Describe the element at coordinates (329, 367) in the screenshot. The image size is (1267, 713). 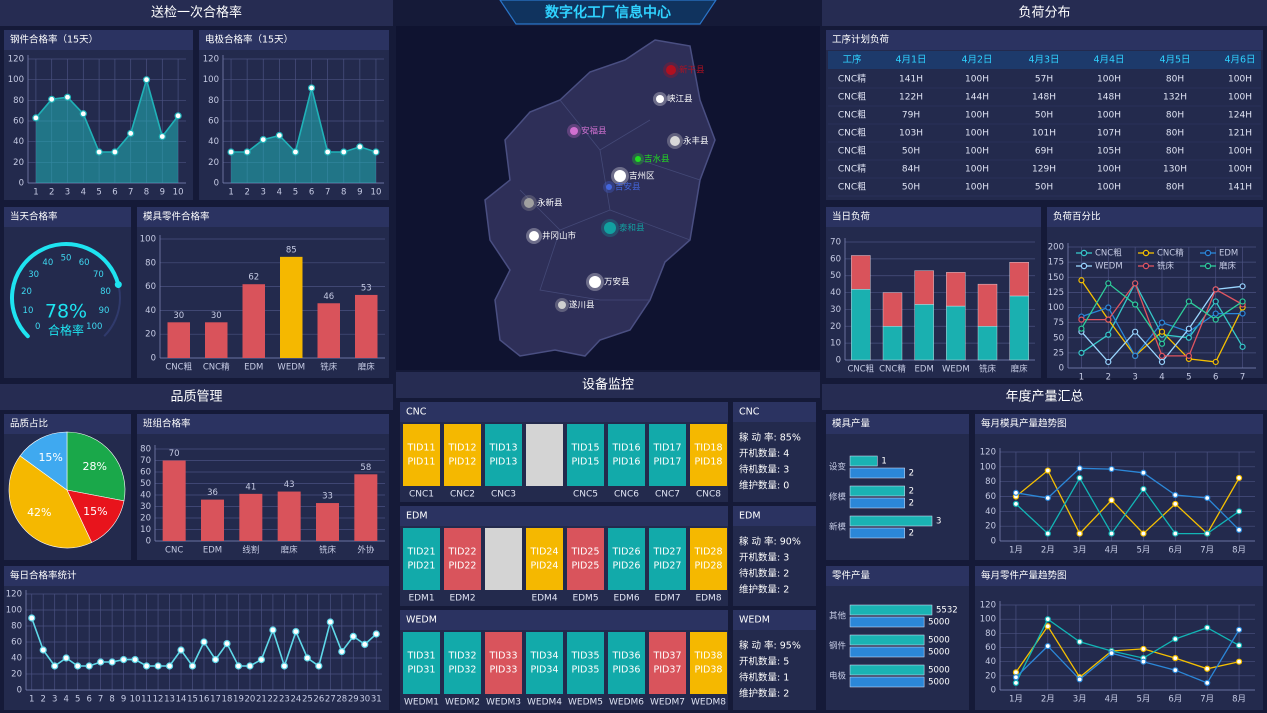
I see `x-tick-label: 铣床` at that location.